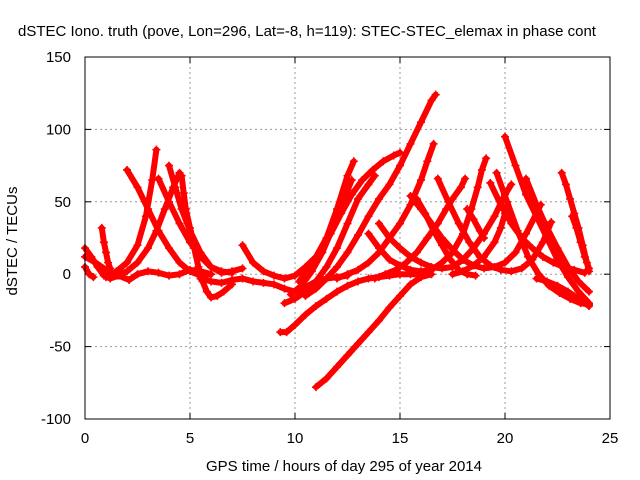 Image resolution: width=640 pixels, height=480 pixels. I want to click on y-tick-label: 100, so click(58, 129).